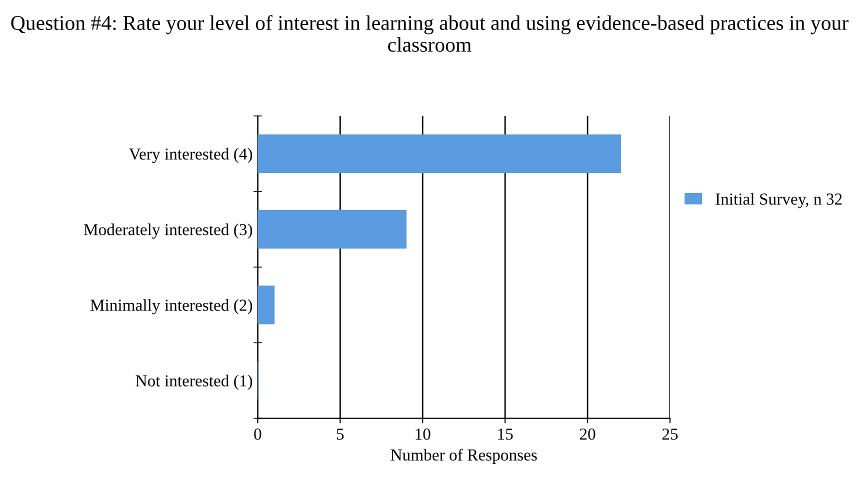 Image resolution: width=859 pixels, height=504 pixels. I want to click on y-tick-label: Minimally interested (2), so click(171, 306).